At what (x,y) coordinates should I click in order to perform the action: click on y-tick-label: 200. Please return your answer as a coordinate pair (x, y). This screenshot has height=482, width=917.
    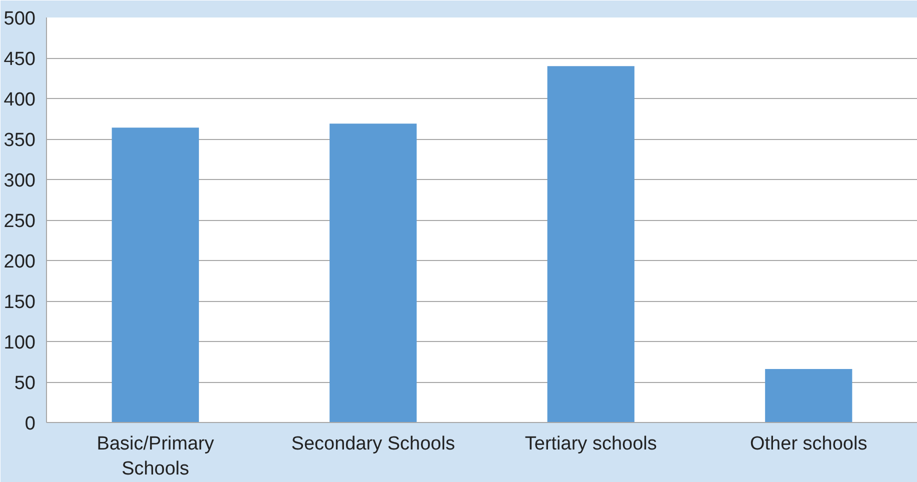
    Looking at the image, I should click on (20, 262).